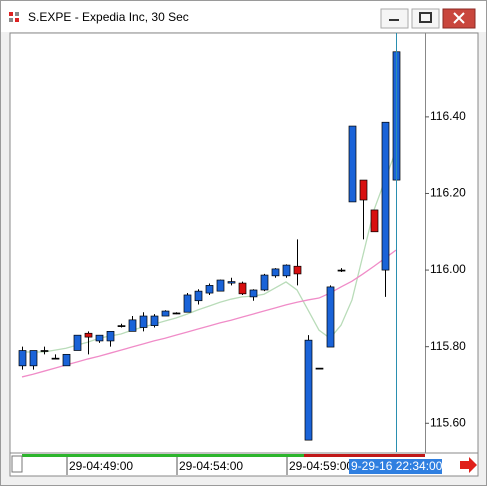  I want to click on y-tick-label: 115.60, so click(448, 422).